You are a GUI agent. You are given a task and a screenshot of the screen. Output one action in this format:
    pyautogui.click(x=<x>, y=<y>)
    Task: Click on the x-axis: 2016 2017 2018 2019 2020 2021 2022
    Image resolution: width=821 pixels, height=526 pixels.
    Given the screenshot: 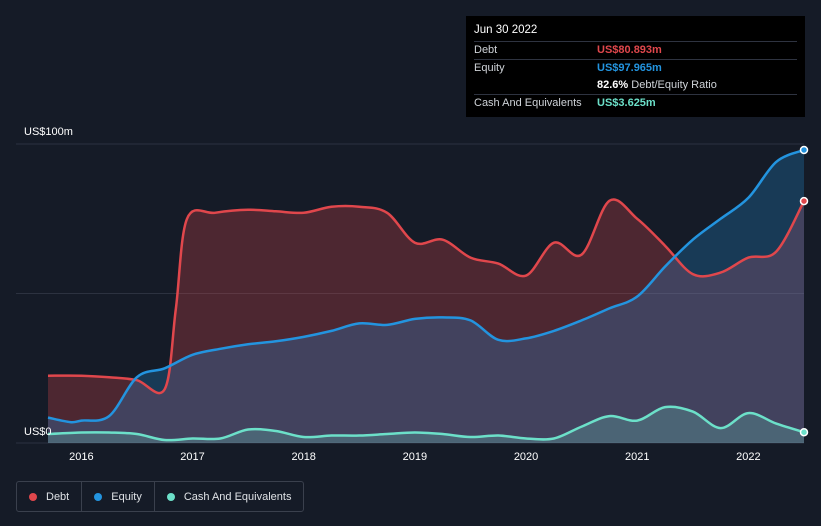 What is the action you would take?
    pyautogui.click(x=415, y=457)
    